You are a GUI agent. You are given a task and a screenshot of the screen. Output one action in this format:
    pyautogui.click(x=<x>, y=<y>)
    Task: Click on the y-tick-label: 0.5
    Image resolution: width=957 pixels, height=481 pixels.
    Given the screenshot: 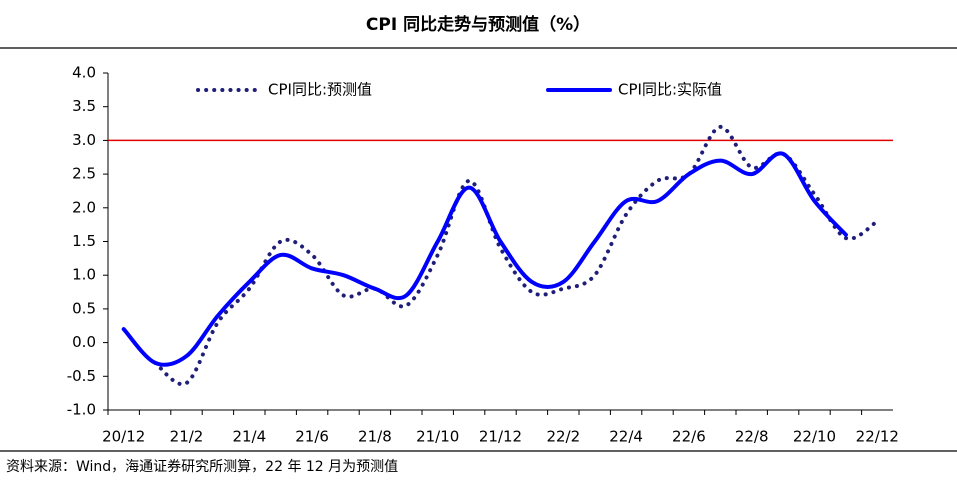 What is the action you would take?
    pyautogui.click(x=84, y=308)
    